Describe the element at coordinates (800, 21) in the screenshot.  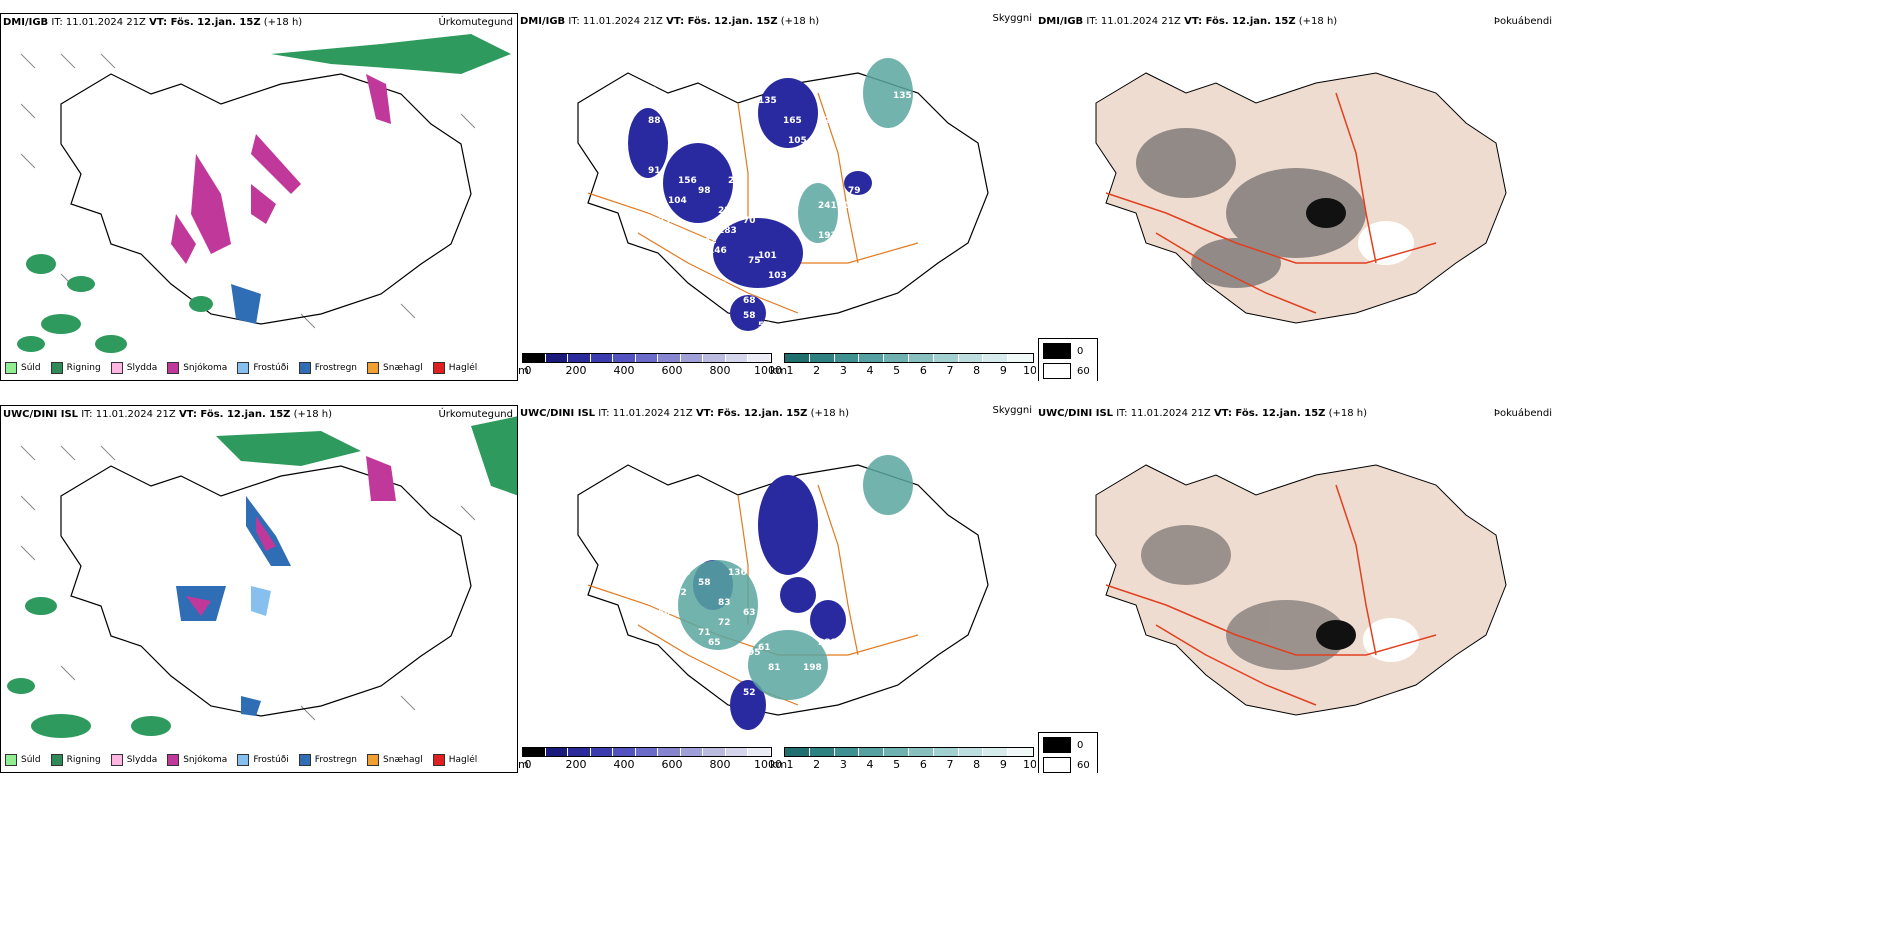
I see `lead-time: (+18 h)` at that location.